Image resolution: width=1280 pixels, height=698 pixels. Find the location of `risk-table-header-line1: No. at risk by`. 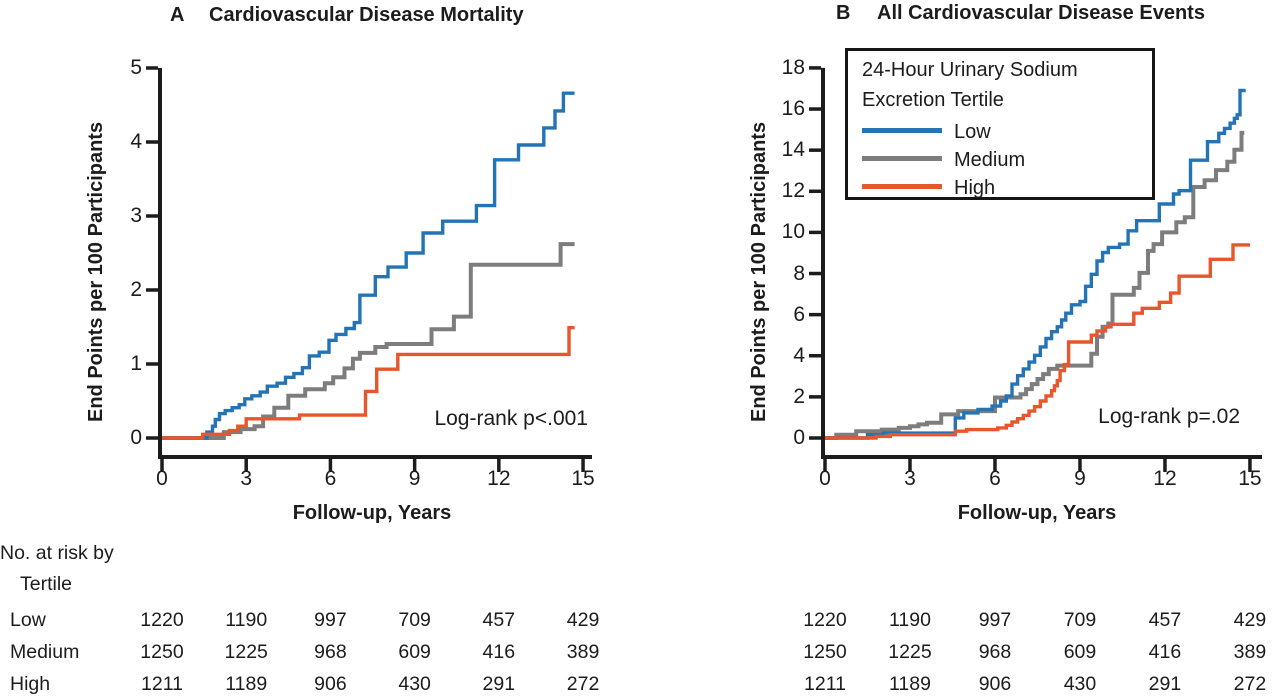

risk-table-header-line1: No. at risk by is located at coordinates (57, 553).